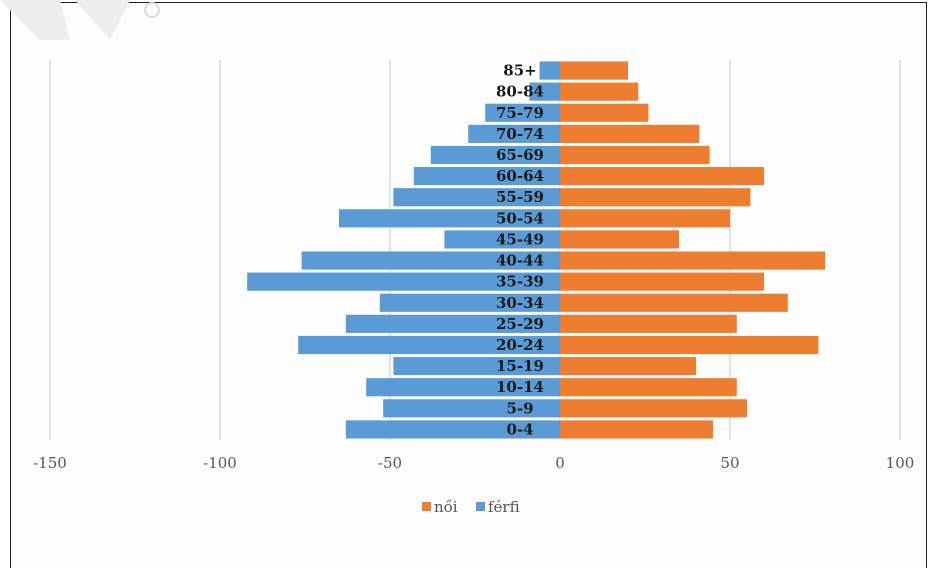 The height and width of the screenshot is (569, 931). Describe the element at coordinates (504, 507) in the screenshot. I see `legend-label: férfi` at that location.